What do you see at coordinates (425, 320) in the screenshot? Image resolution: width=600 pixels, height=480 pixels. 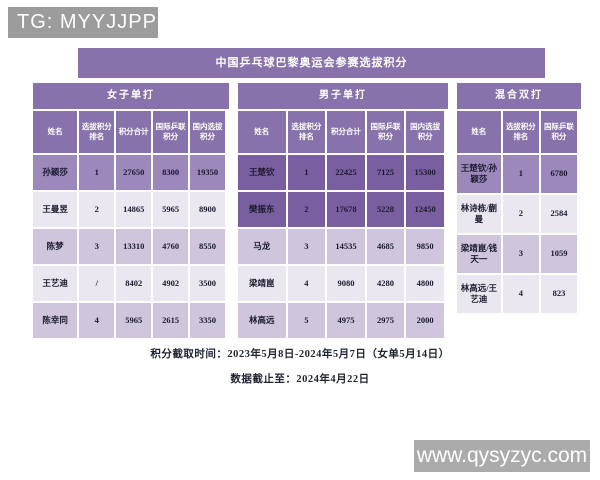 I see `table-cell: 2000` at bounding box center [425, 320].